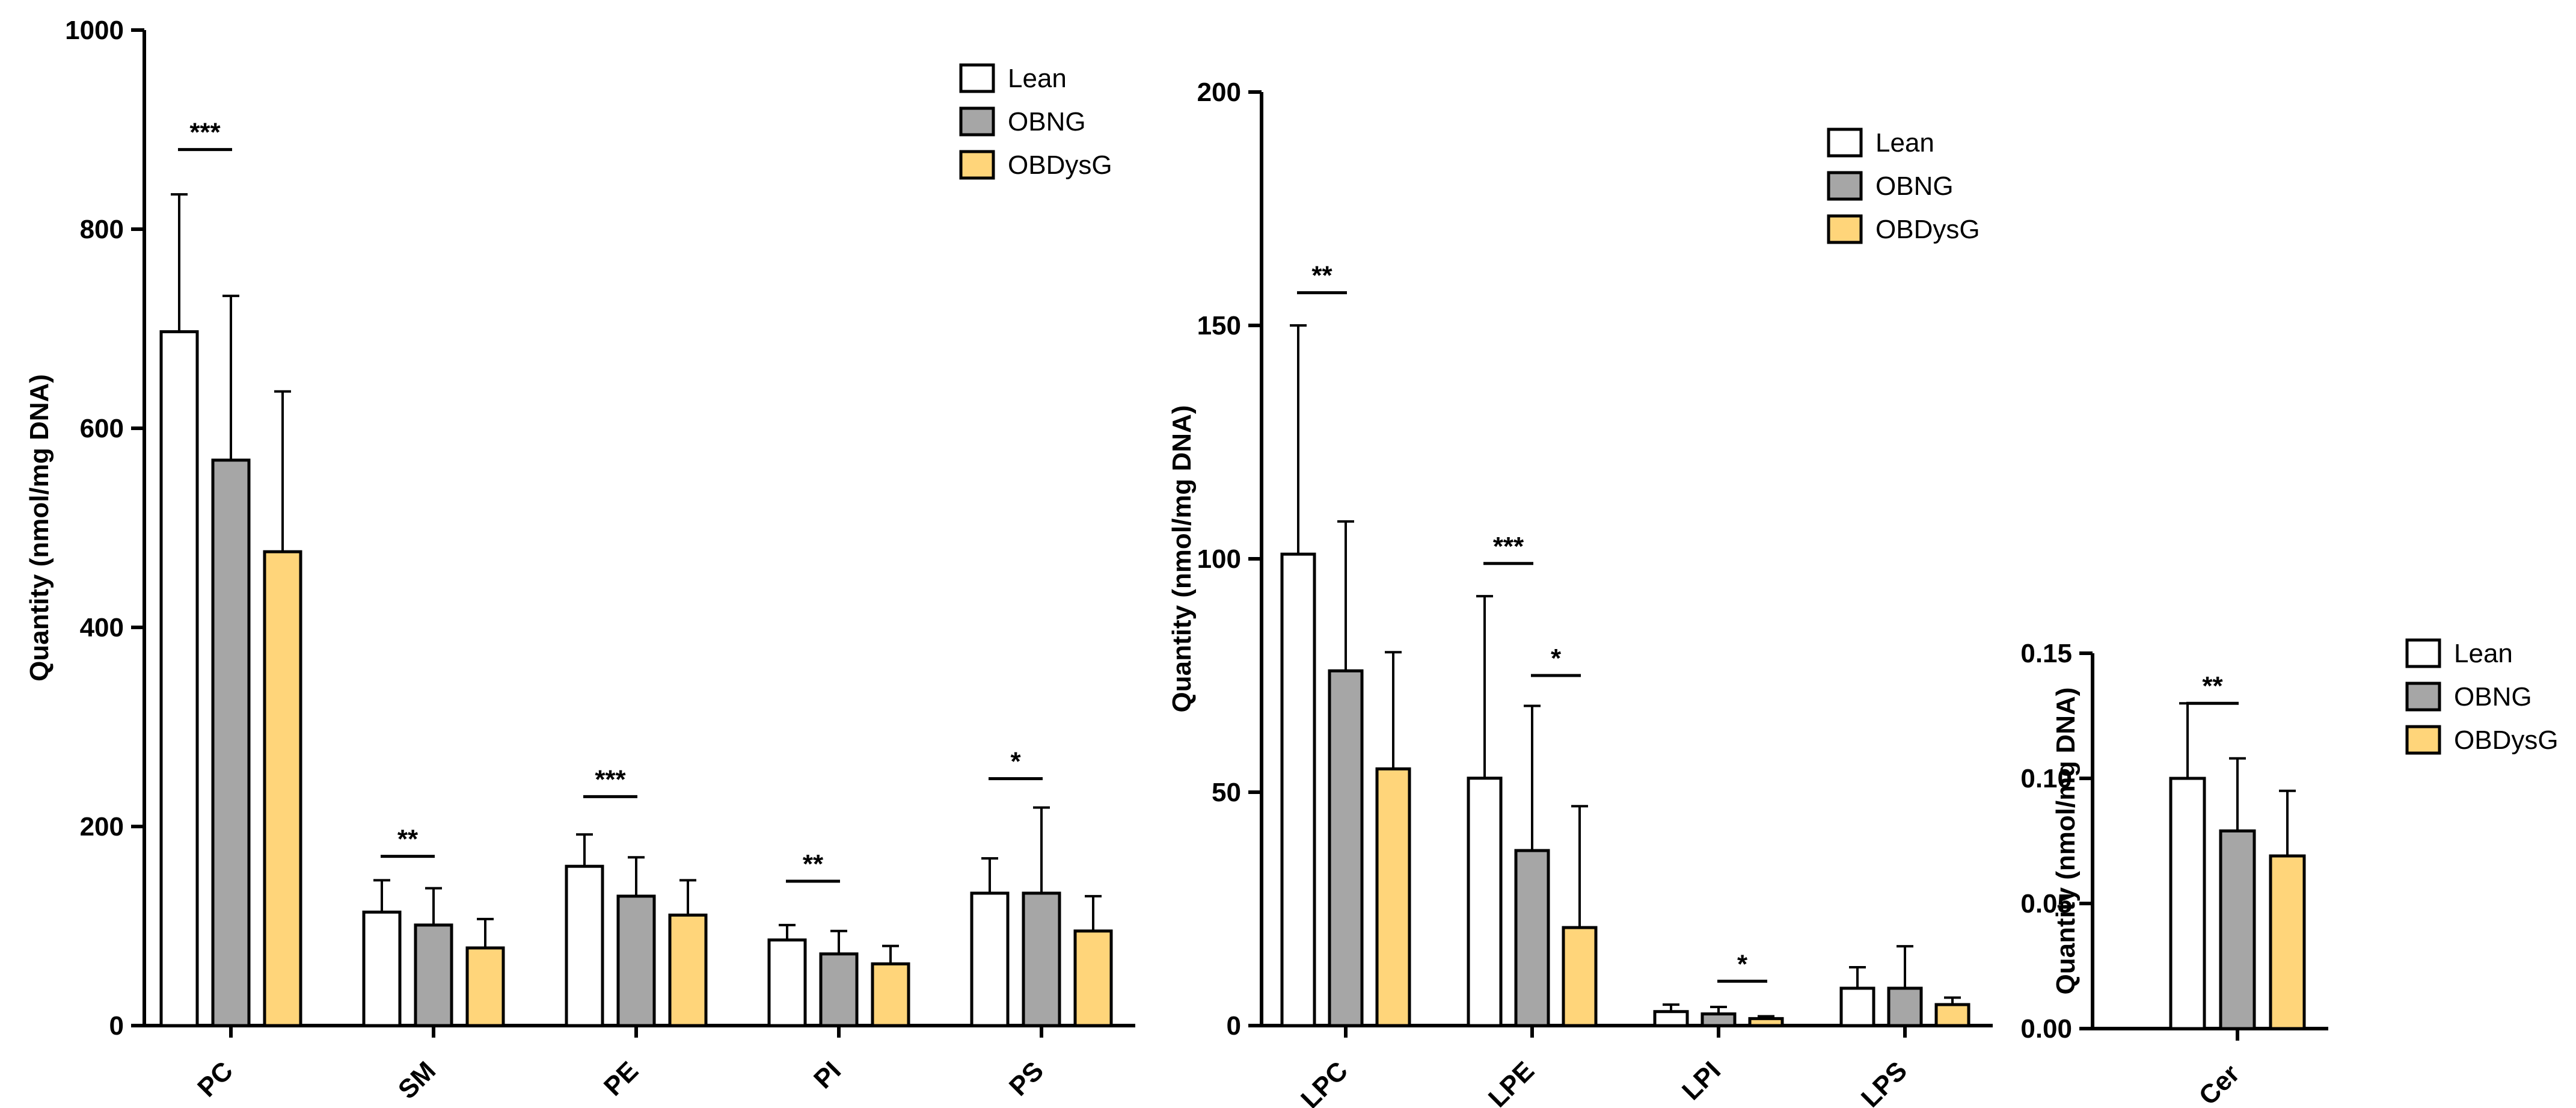  I want to click on bar-lean-pc, so click(179, 679).